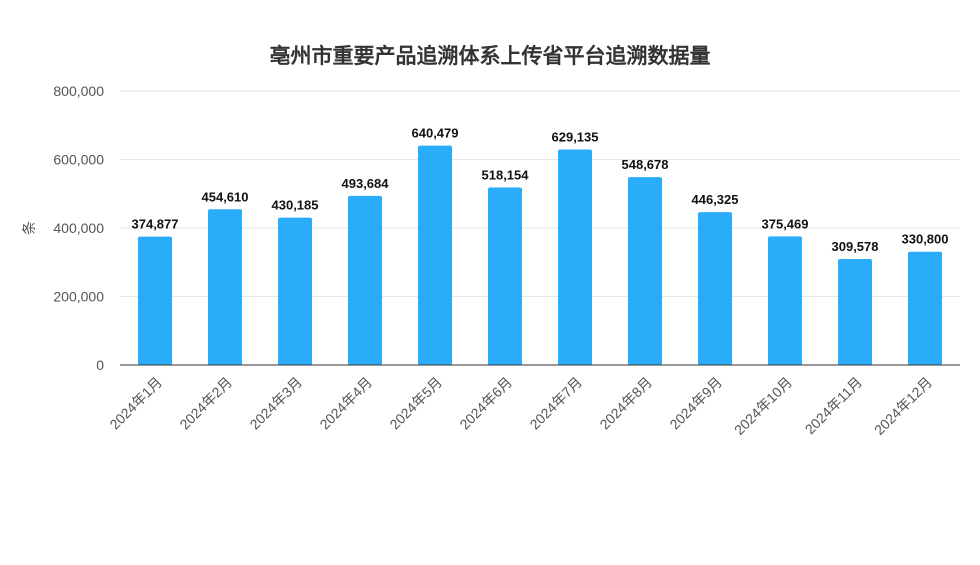 Image resolution: width=980 pixels, height=565 pixels. Describe the element at coordinates (155, 224) in the screenshot. I see `data-label: 374,877` at that location.